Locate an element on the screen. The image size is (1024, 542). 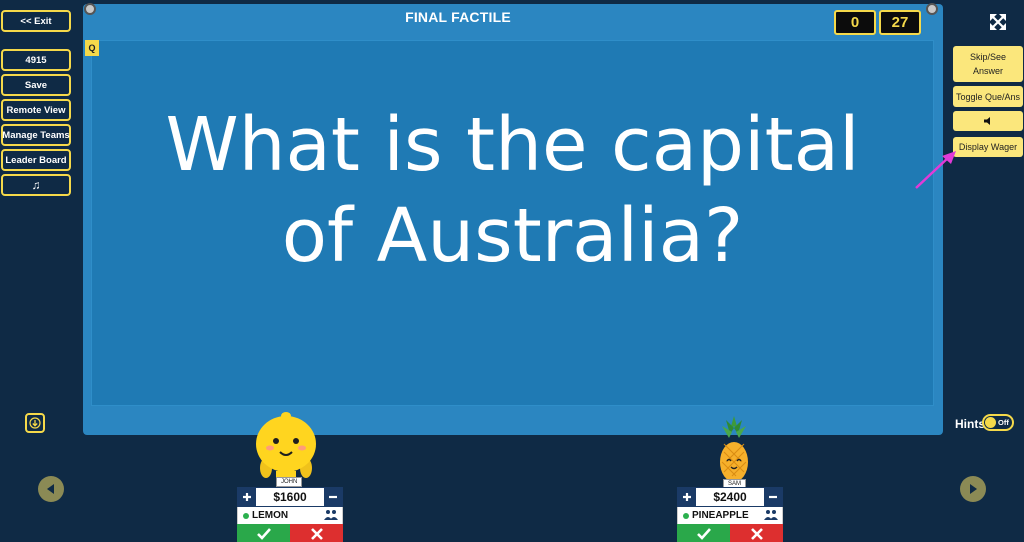
remote-view-button: Remote View is located at coordinates (36, 110).